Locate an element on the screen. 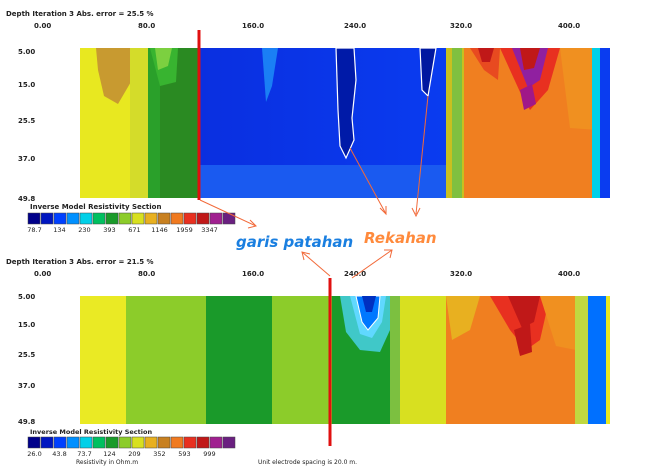  top-legend-swatches is located at coordinates (131, 218).